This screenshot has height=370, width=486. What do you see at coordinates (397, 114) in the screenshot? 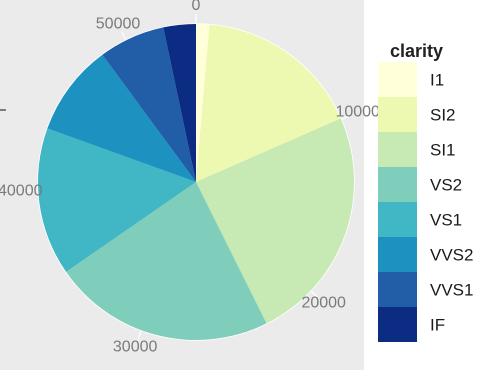
I see `legend-key-si2` at bounding box center [397, 114].